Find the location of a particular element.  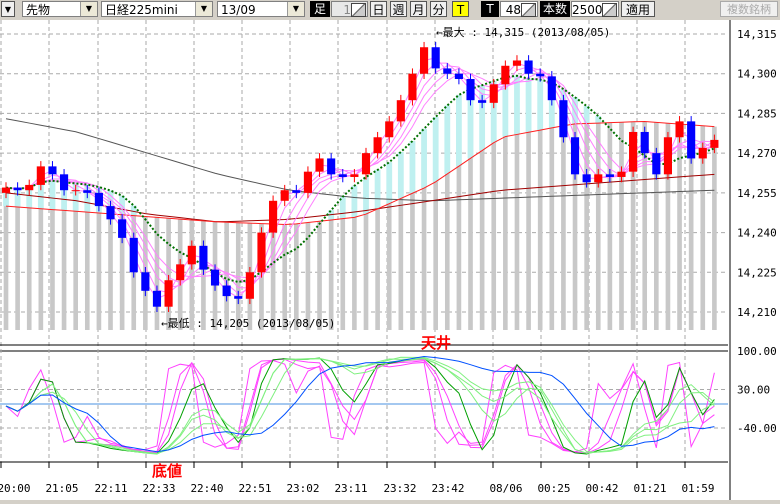

ashi-label: 足 is located at coordinates (320, 9).